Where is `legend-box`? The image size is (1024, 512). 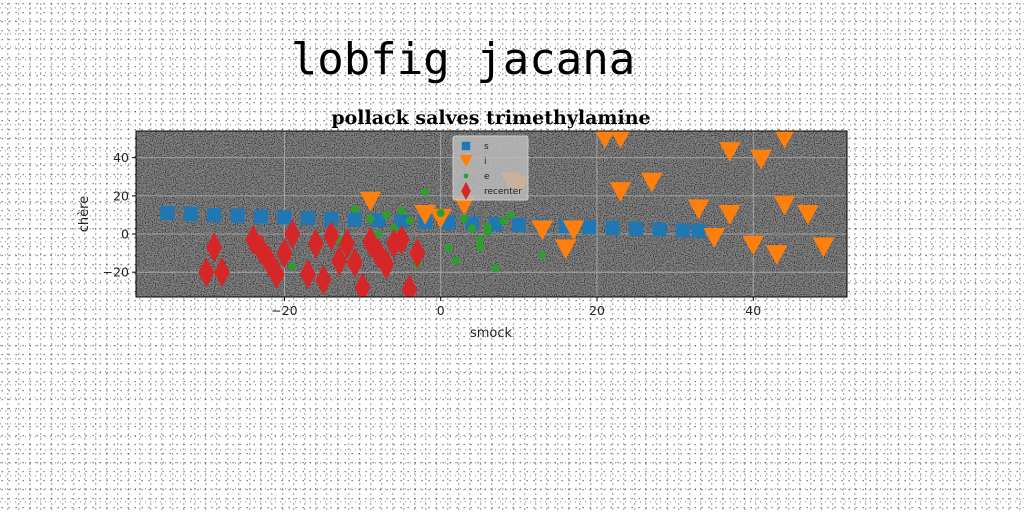
legend-box is located at coordinates (490, 168).